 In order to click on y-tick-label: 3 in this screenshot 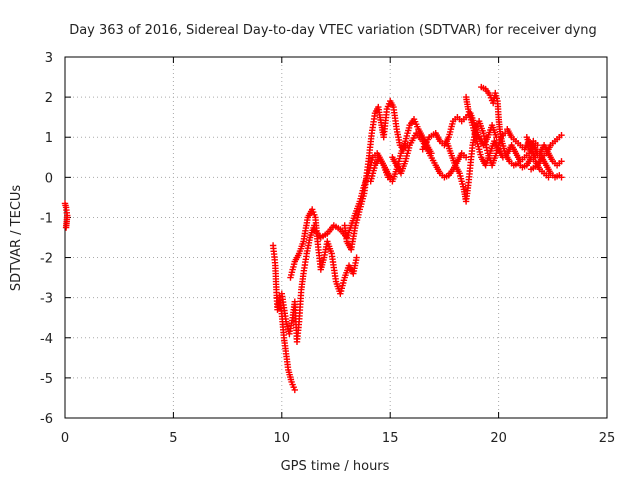, I will do `click(49, 58)`.